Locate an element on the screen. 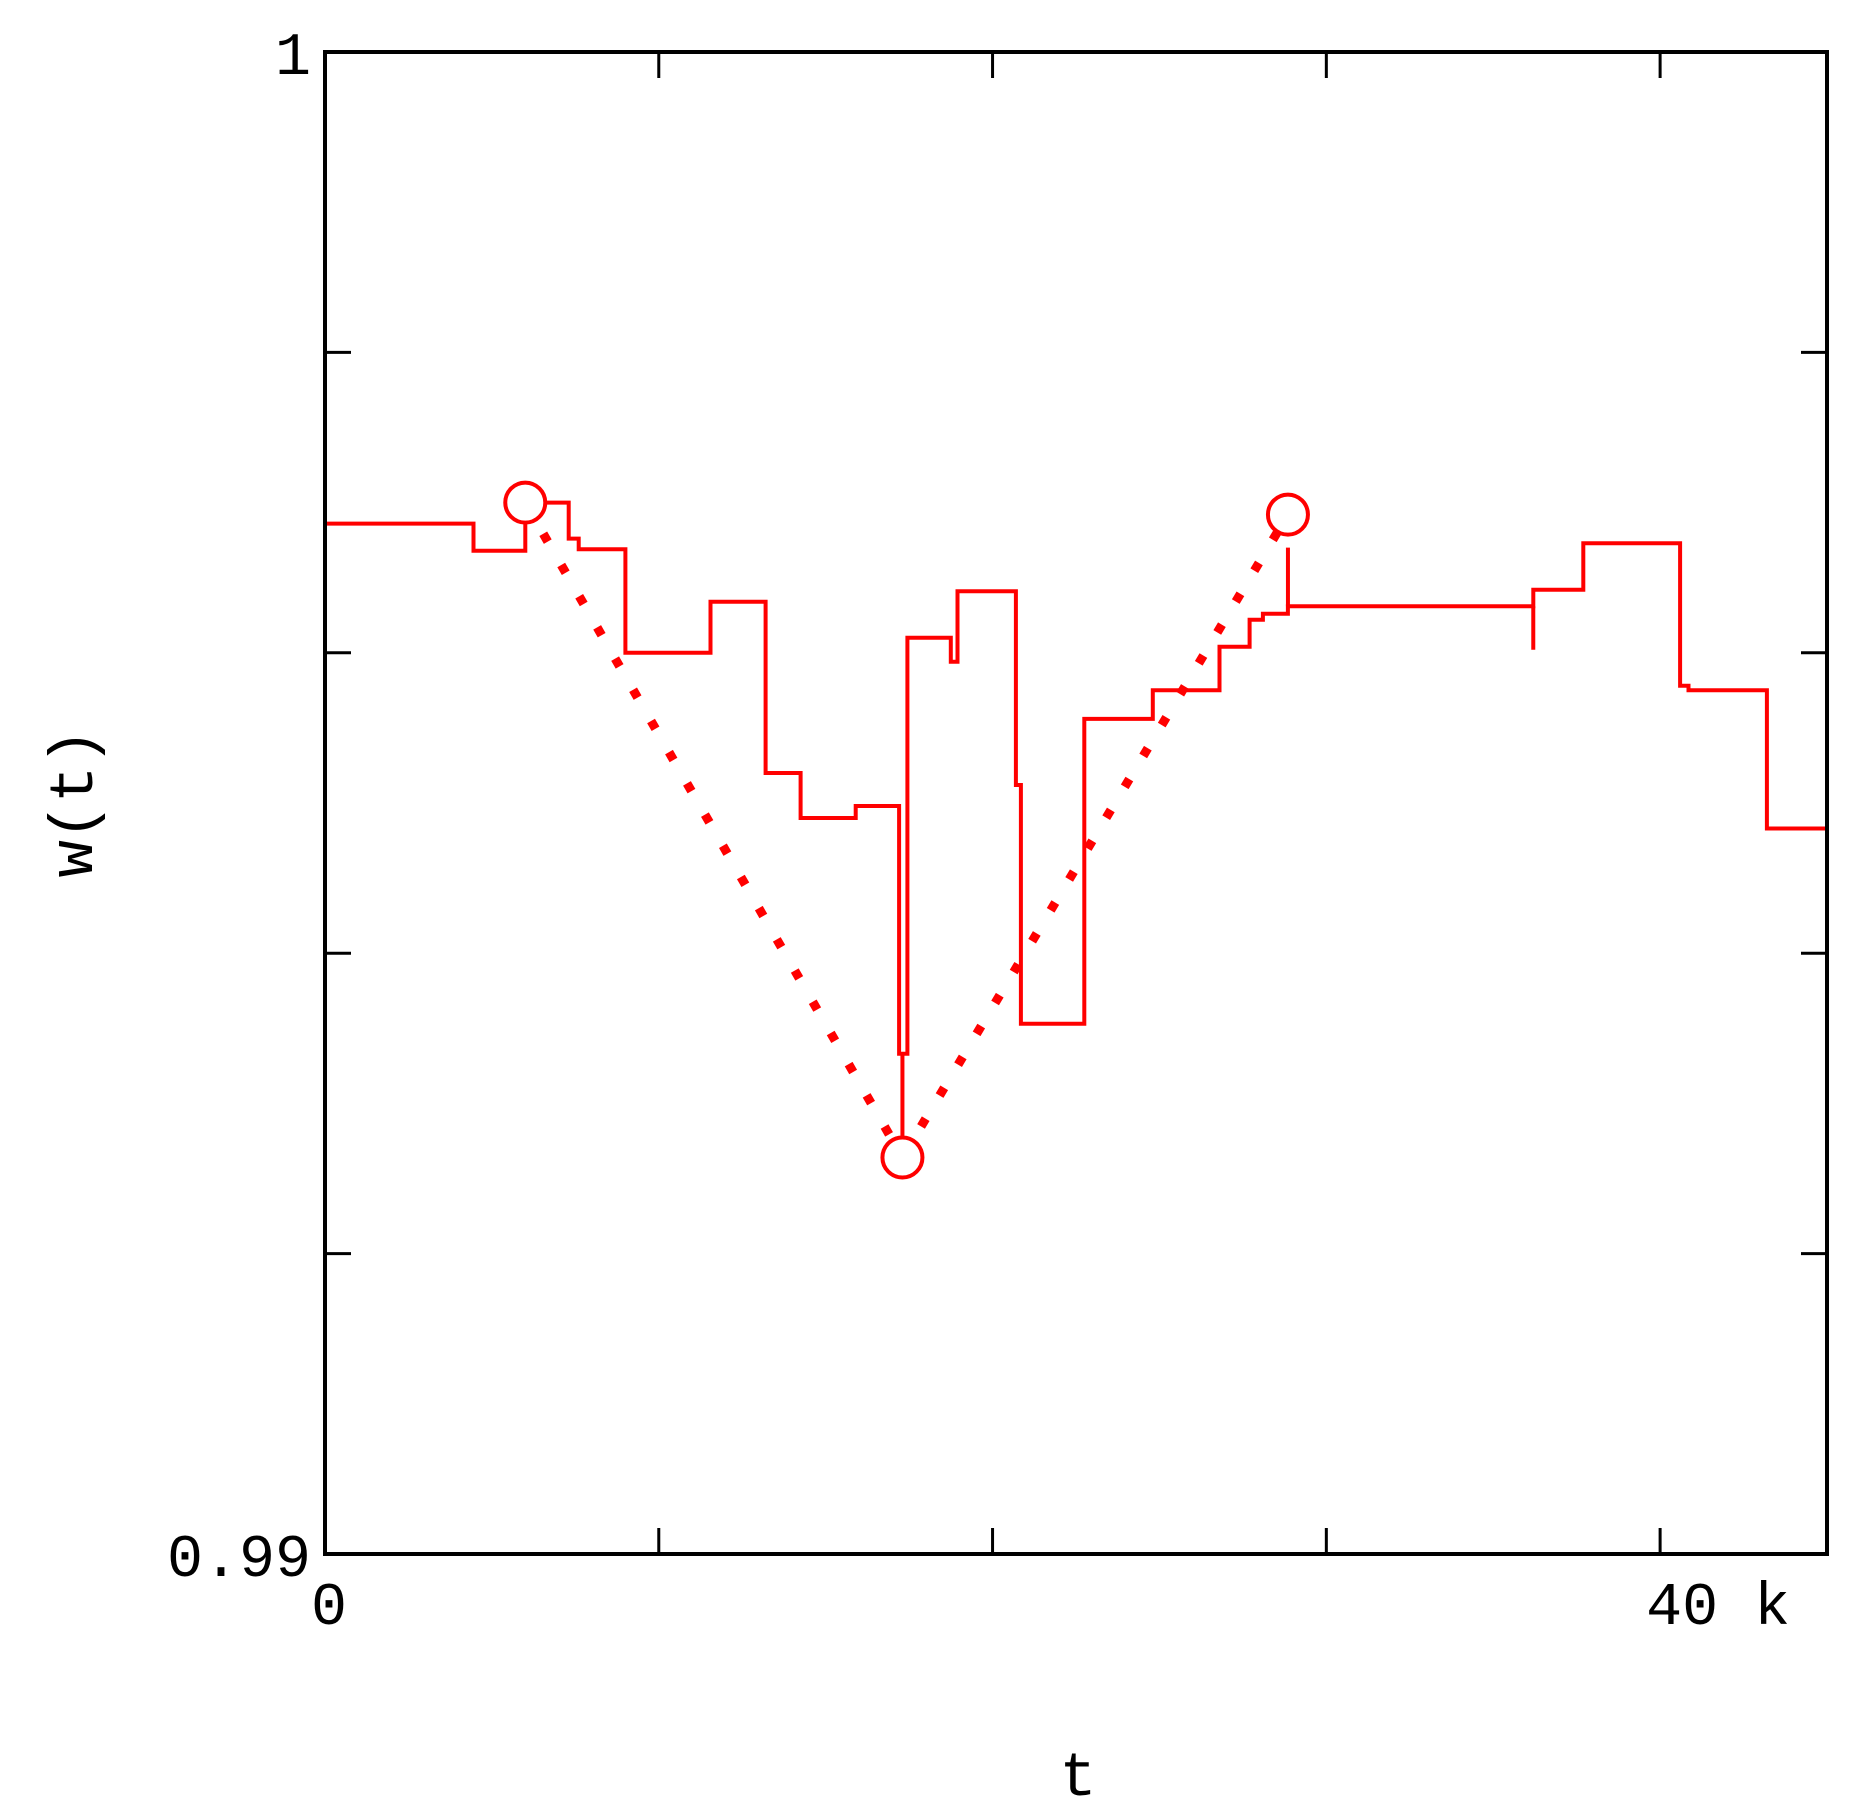  y-axis-label: w(t) is located at coordinates (75, 803).